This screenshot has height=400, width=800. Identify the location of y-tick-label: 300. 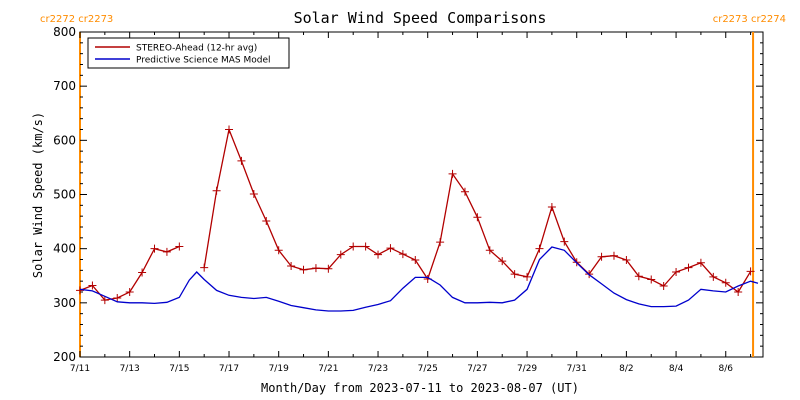
(64, 303).